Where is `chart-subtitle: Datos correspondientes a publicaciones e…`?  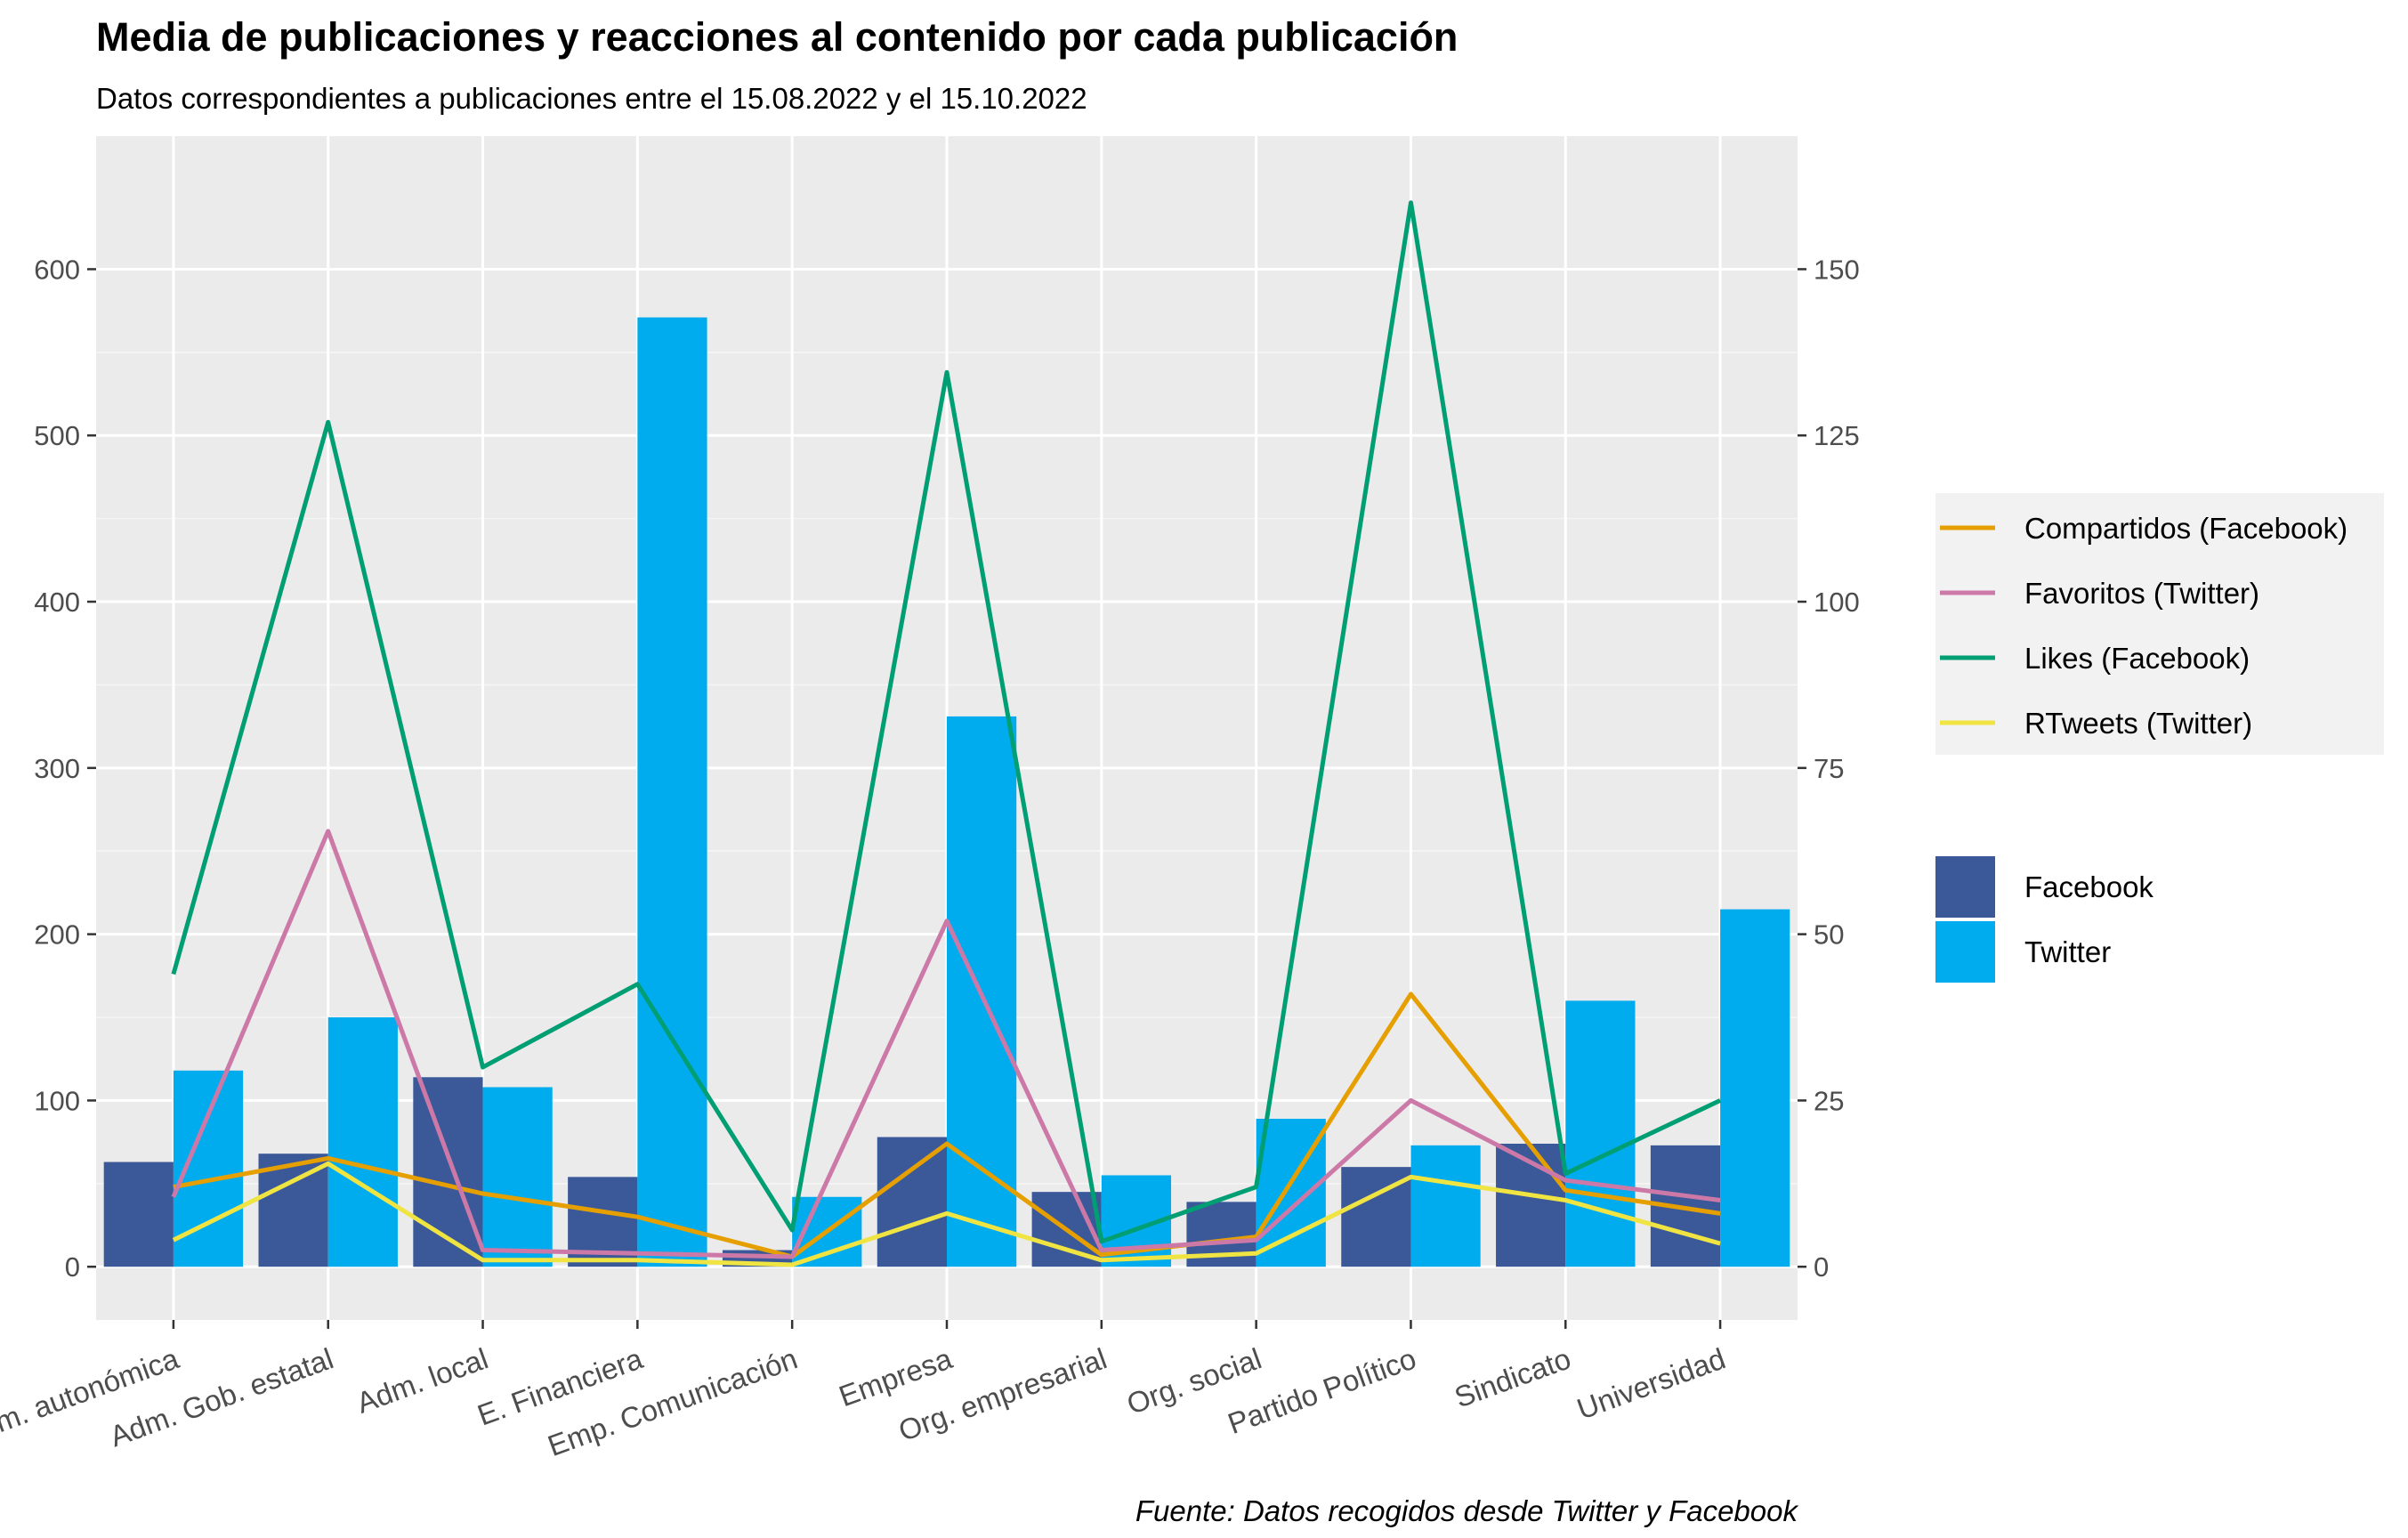
chart-subtitle: Datos correspondientes a publicaciones e… is located at coordinates (591, 98).